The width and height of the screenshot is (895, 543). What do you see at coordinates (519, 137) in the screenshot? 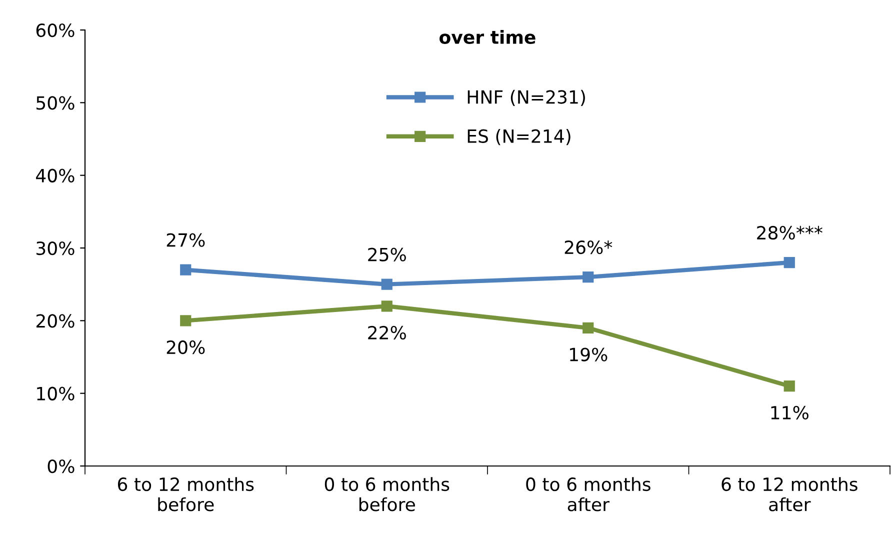
I see `legend-label: ES (N=214)` at bounding box center [519, 137].